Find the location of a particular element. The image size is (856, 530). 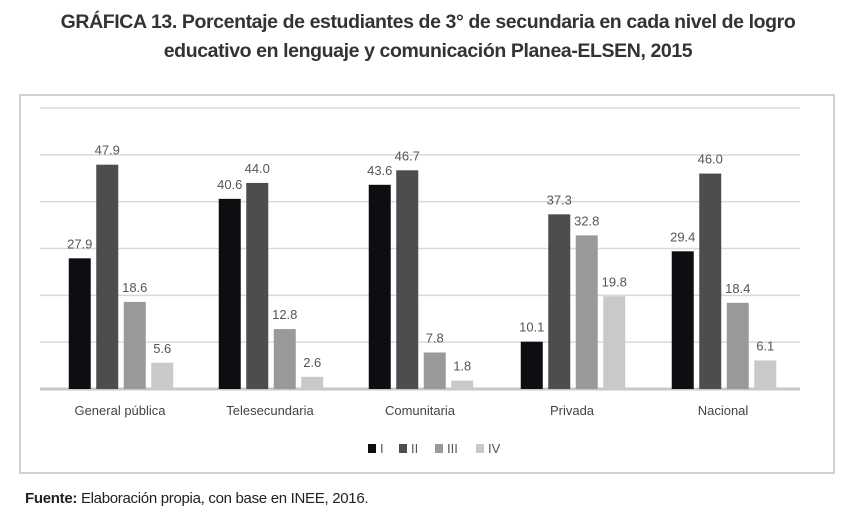

data-label: 1.8 is located at coordinates (462, 366).